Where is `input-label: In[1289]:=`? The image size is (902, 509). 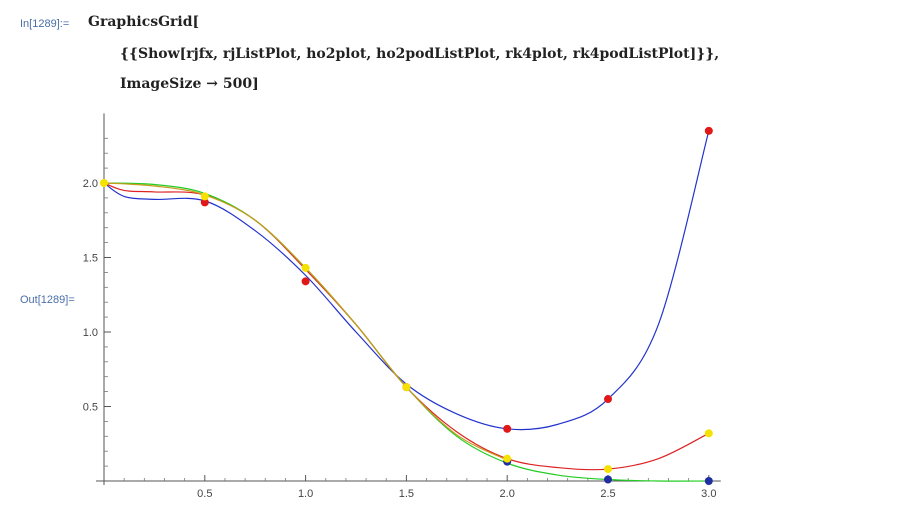 input-label: In[1289]:= is located at coordinates (45, 24).